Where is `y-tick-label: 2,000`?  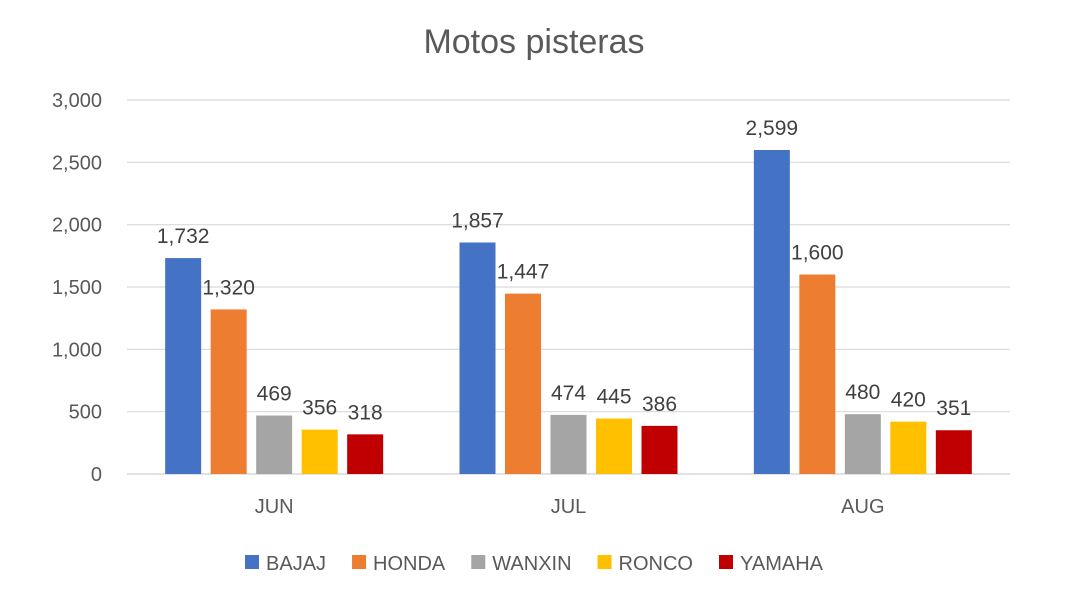 y-tick-label: 2,000 is located at coordinates (77, 226).